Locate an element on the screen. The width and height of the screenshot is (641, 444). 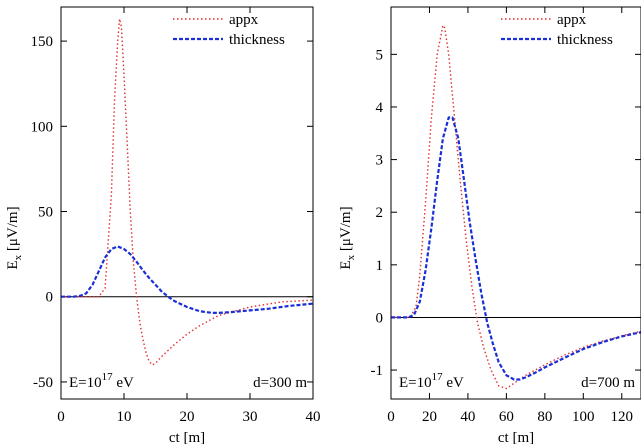
y-tick-label: 5 is located at coordinates (380, 55).